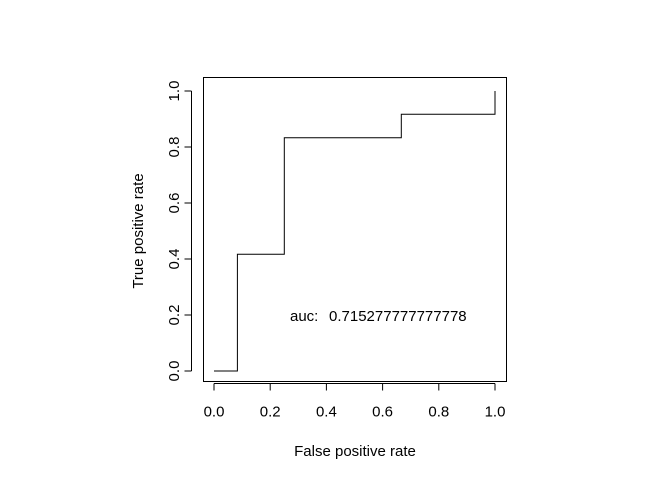 This screenshot has height=480, width=672. What do you see at coordinates (304, 316) in the screenshot?
I see `auc-label: auc:` at bounding box center [304, 316].